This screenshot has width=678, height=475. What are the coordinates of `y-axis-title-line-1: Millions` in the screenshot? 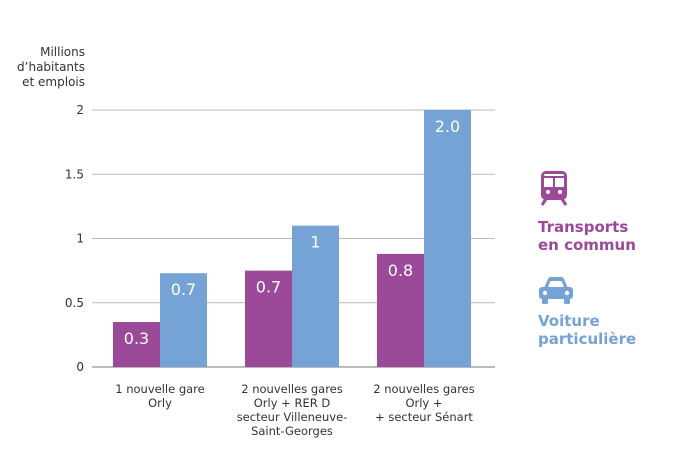 It's located at (62, 52).